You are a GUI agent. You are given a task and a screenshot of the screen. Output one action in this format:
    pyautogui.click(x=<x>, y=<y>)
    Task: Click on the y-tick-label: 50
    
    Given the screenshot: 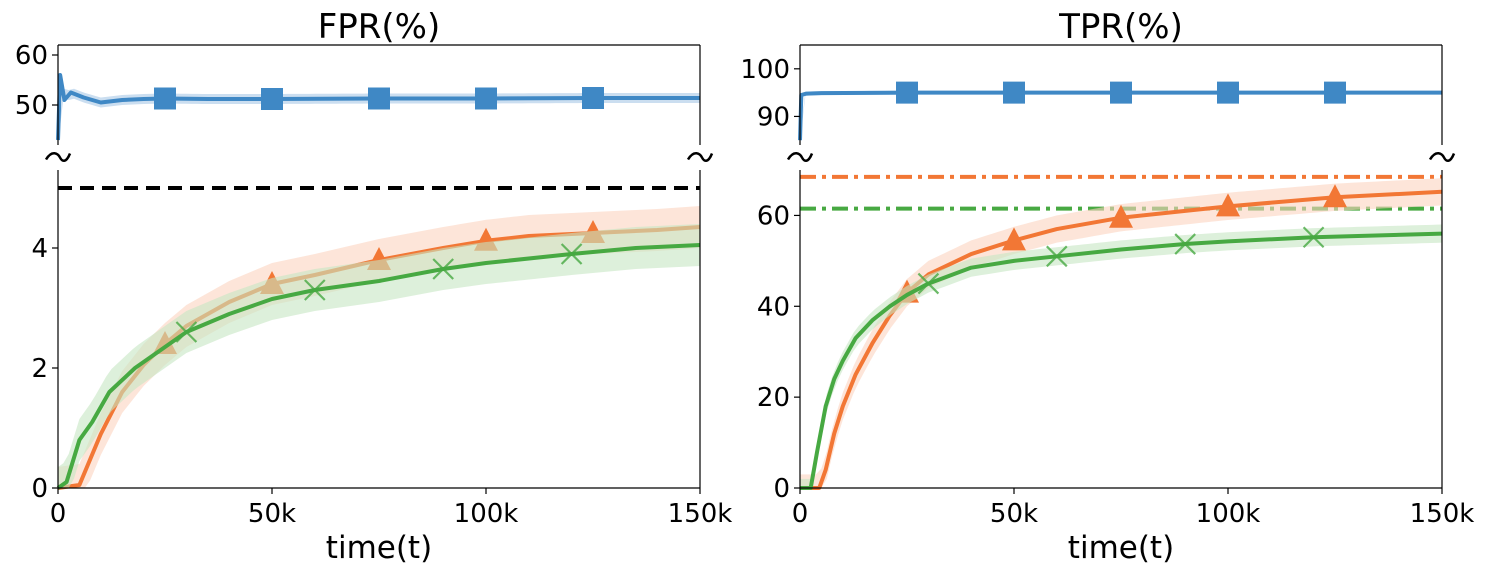 What is the action you would take?
    pyautogui.click(x=31, y=106)
    